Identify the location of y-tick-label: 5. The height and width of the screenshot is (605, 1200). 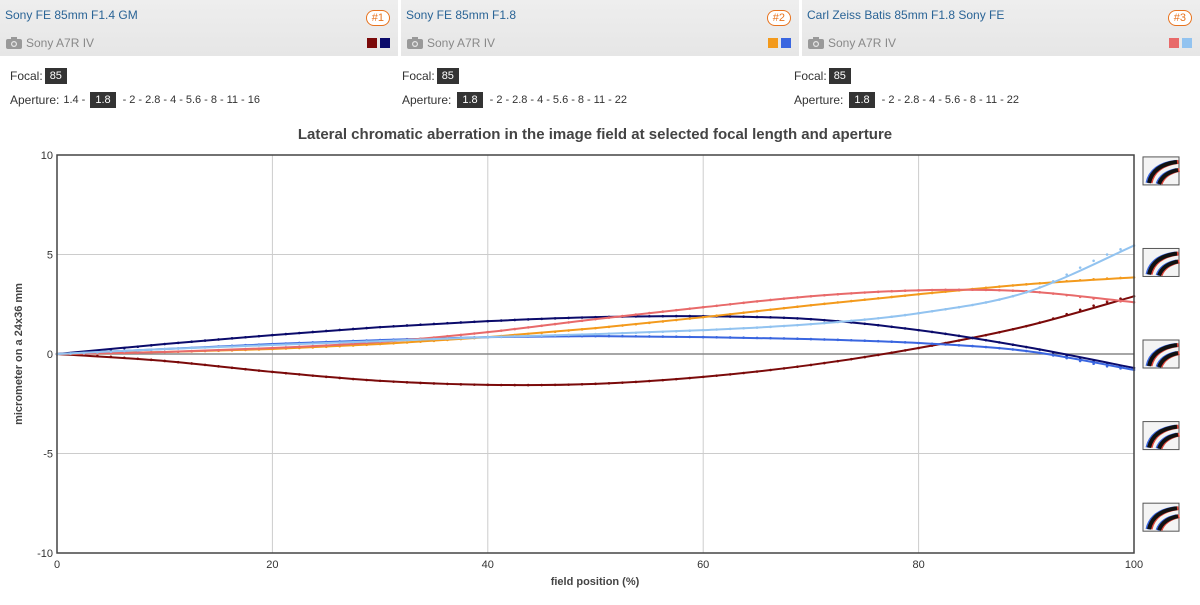
(50, 256).